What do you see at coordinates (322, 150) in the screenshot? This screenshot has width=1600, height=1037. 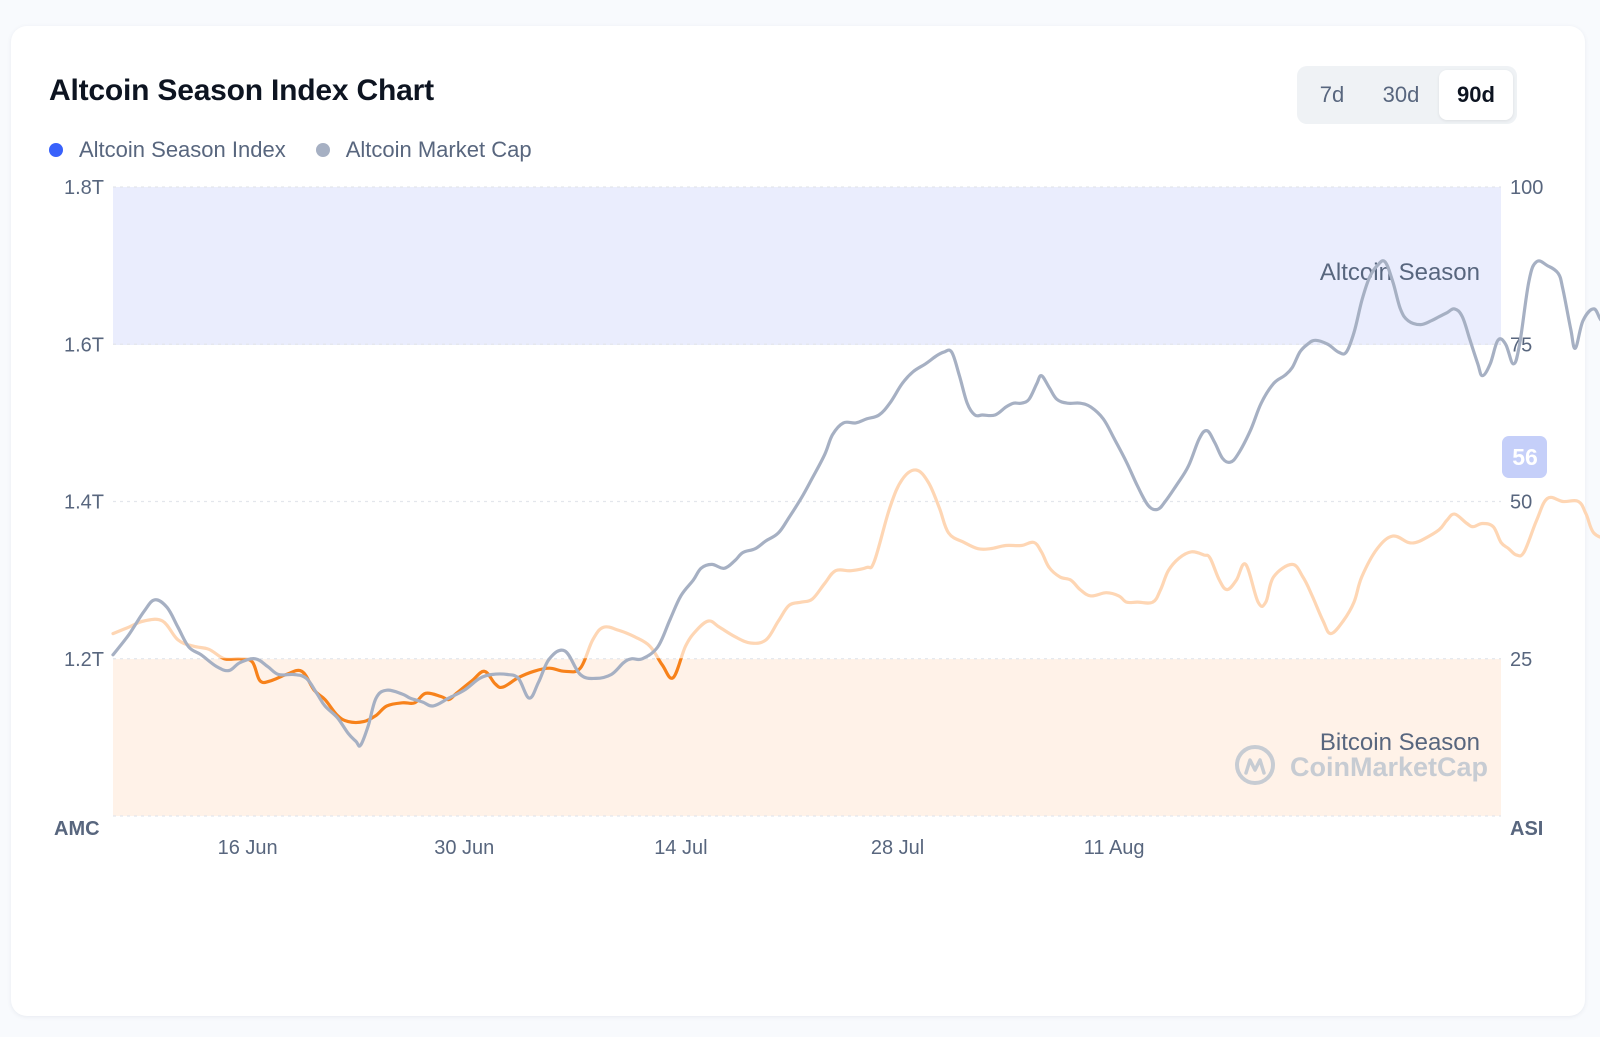 I see `legend-dot-gray` at bounding box center [322, 150].